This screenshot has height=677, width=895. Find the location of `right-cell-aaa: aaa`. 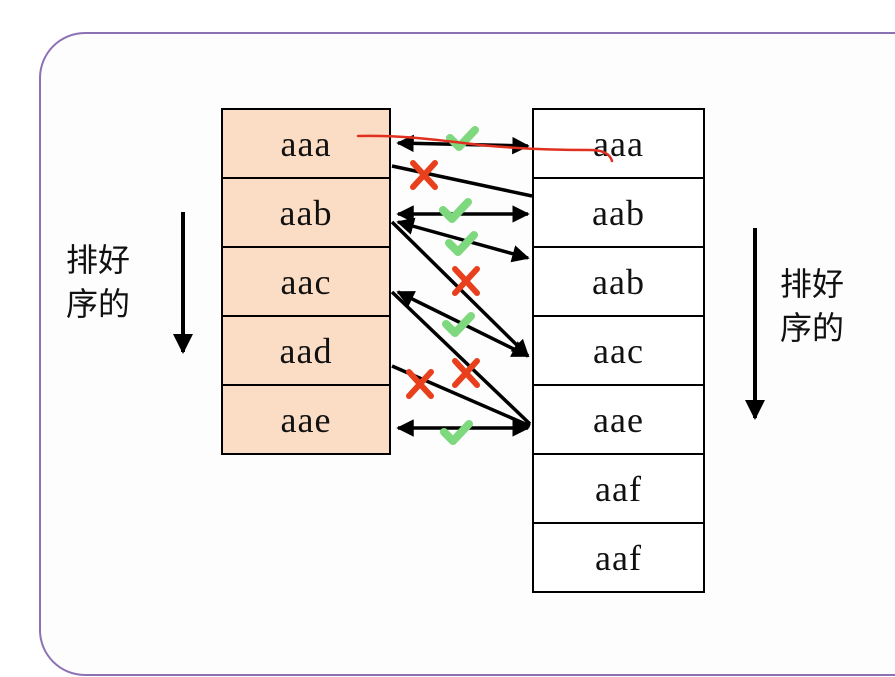

right-cell-aaa: aaa is located at coordinates (618, 143).